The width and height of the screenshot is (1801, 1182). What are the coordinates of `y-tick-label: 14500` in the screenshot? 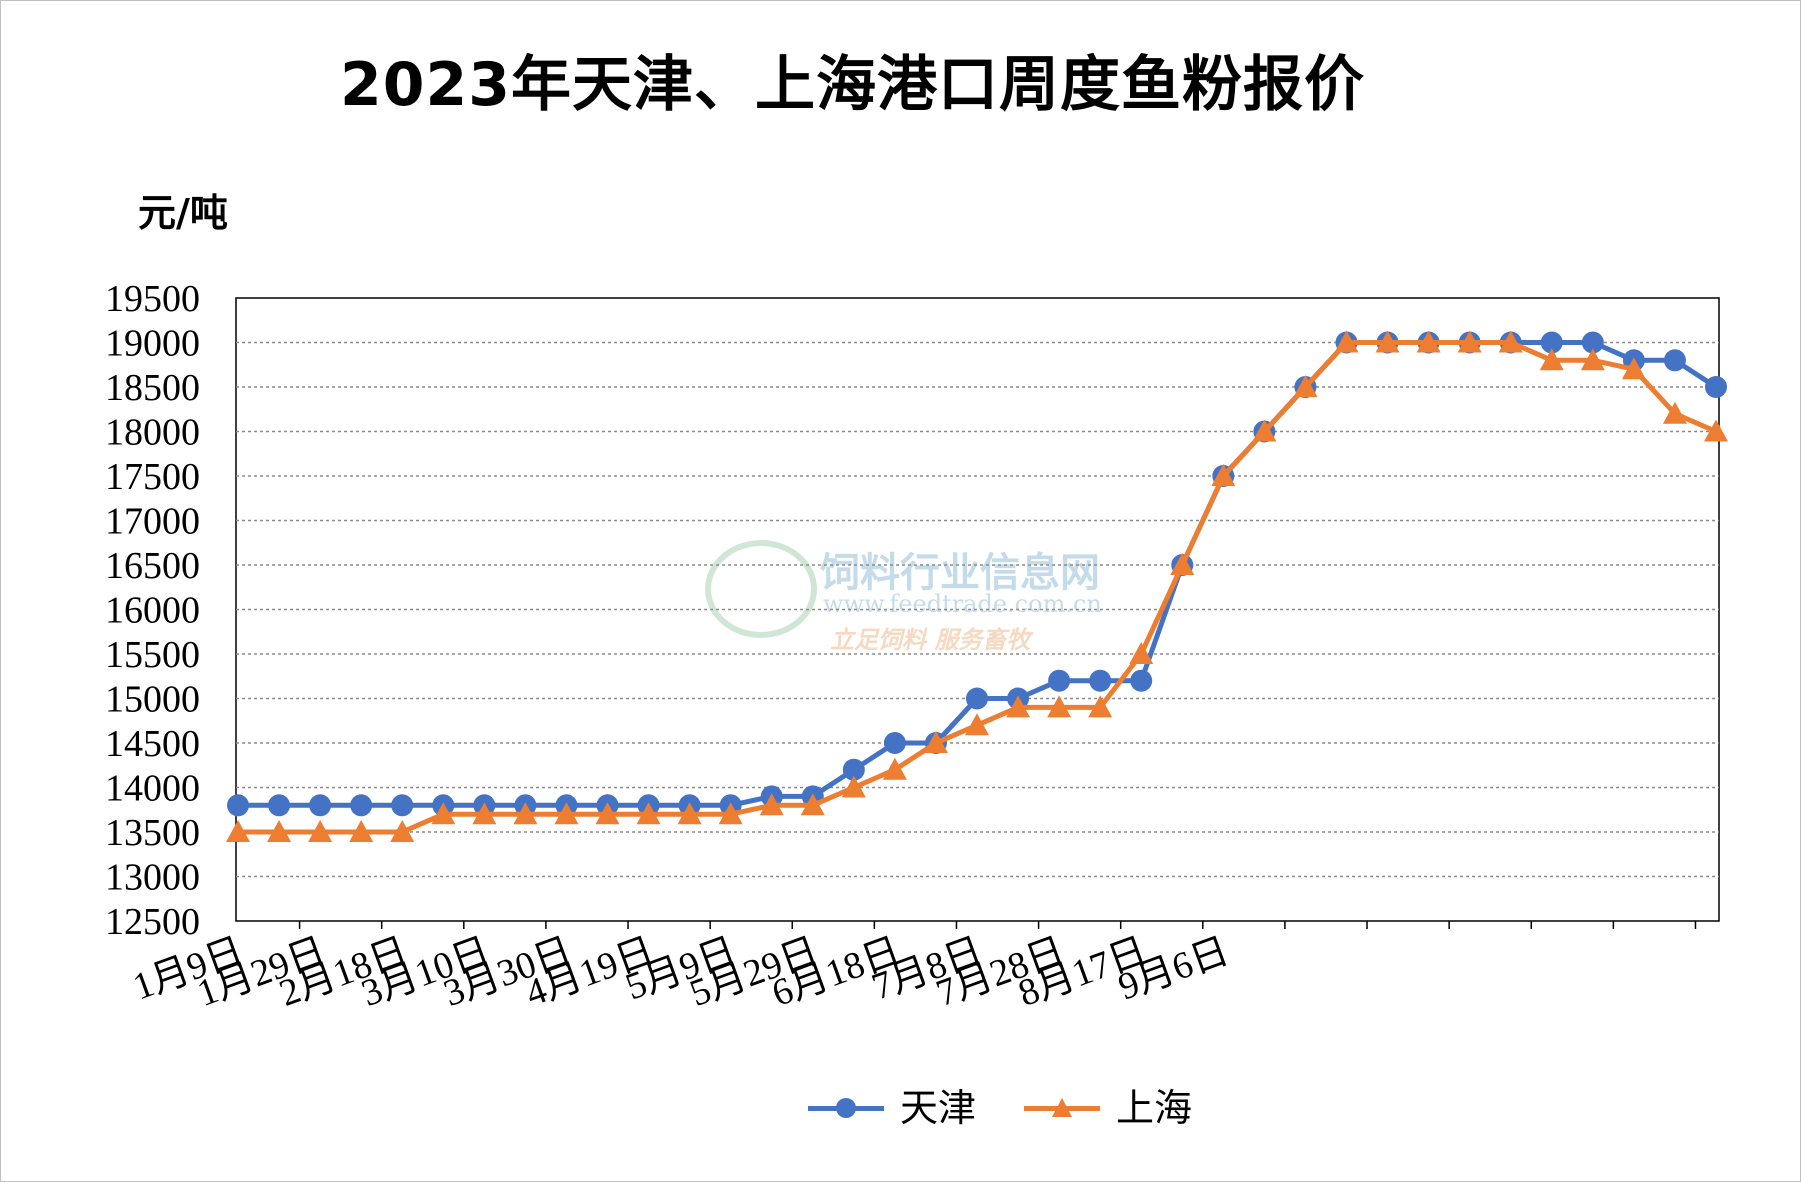 It's located at (152, 744).